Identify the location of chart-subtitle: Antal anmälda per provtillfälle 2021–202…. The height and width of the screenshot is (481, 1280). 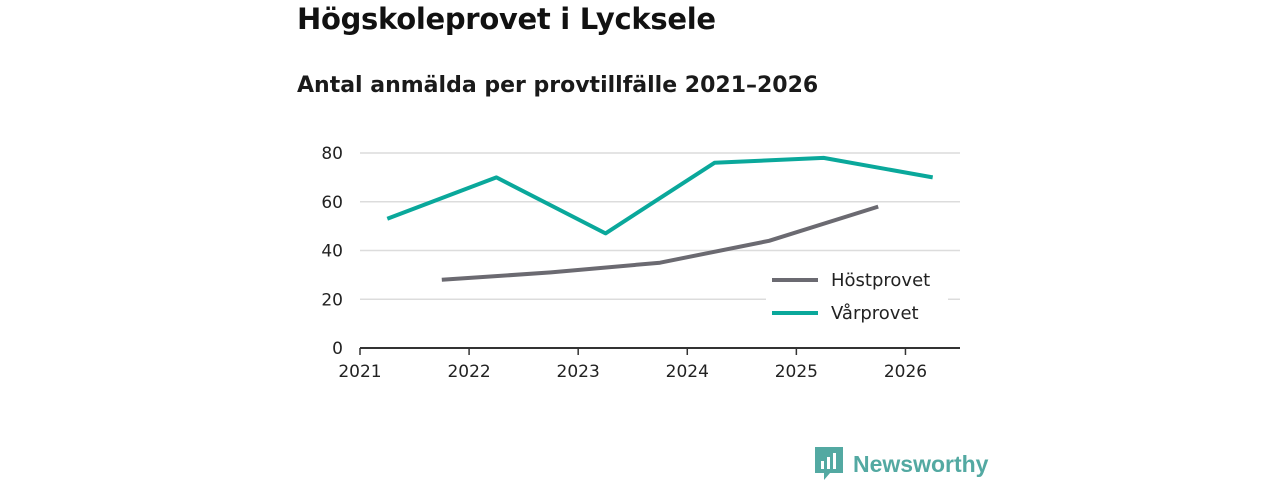
(558, 85).